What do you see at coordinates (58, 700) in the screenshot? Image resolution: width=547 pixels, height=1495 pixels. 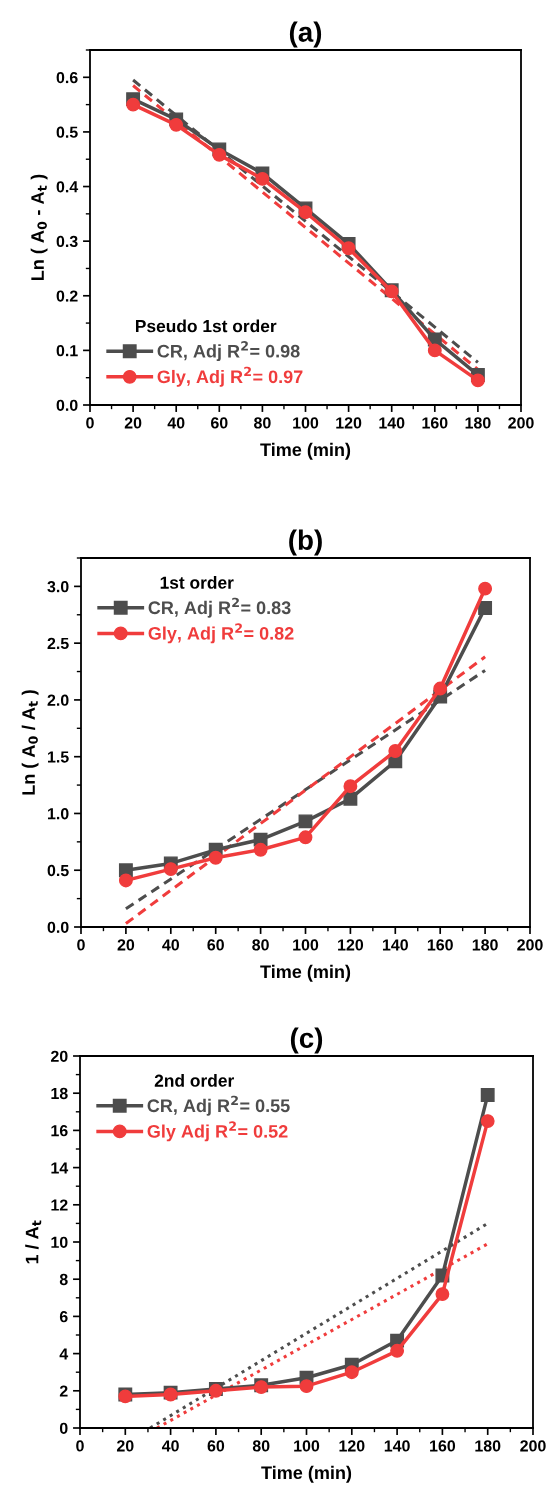 I see `y-tick-label: 2.0` at bounding box center [58, 700].